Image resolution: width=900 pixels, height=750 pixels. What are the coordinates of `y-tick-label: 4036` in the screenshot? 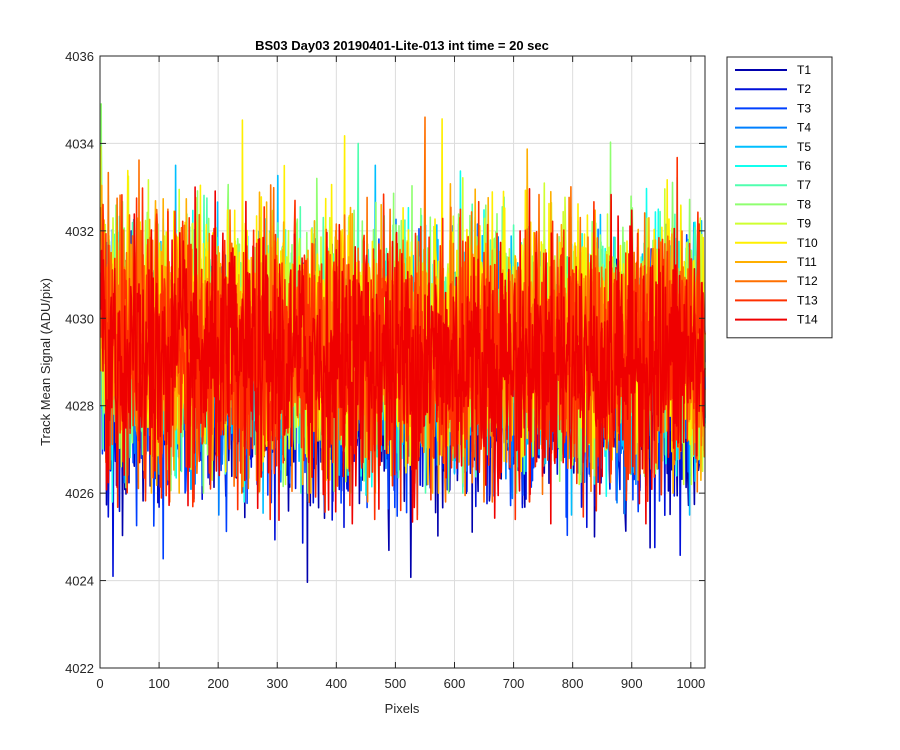 It's located at (79, 56).